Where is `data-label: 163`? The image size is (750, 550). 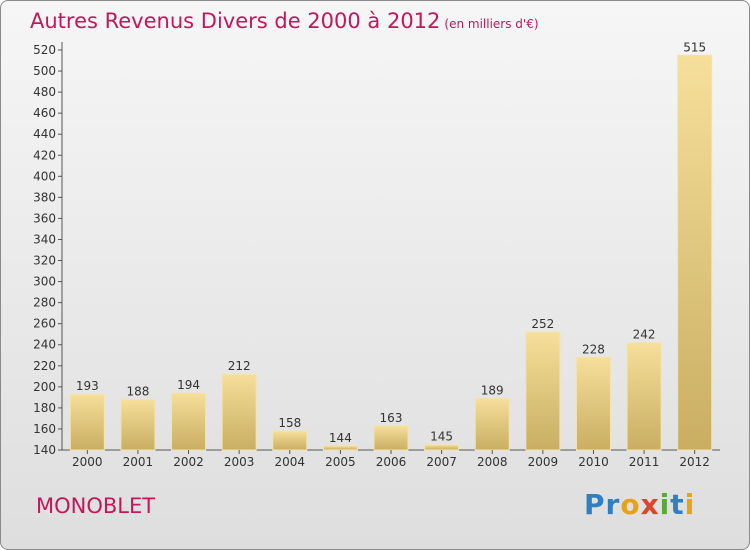 data-label: 163 is located at coordinates (391, 418).